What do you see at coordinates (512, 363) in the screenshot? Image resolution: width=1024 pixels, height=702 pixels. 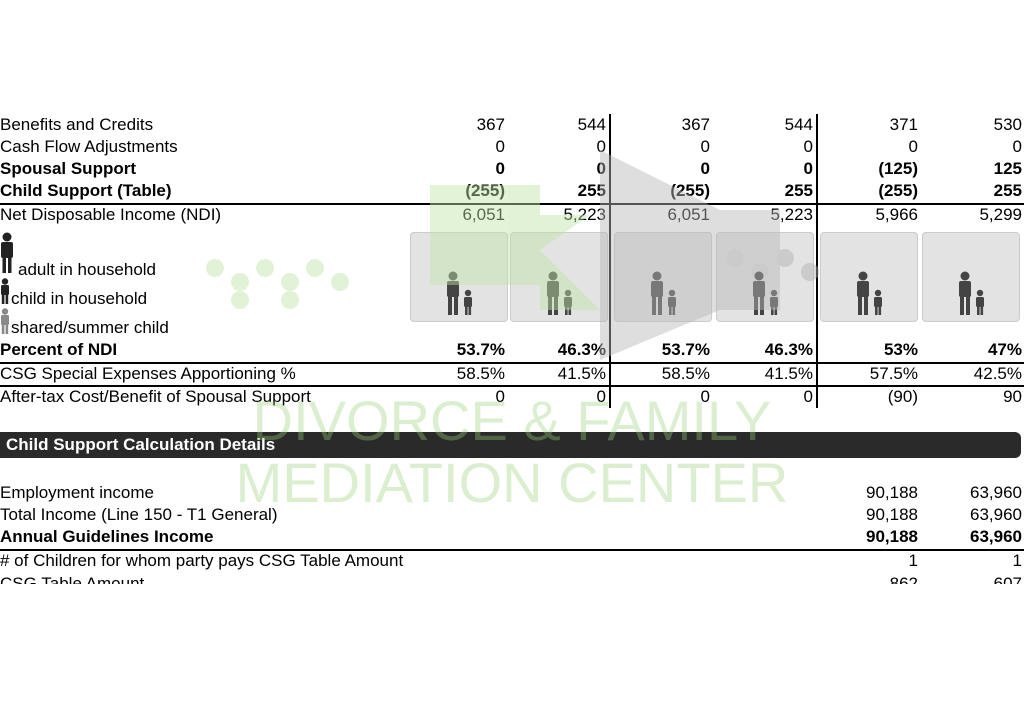 I see `rule-percent-bottom` at bounding box center [512, 363].